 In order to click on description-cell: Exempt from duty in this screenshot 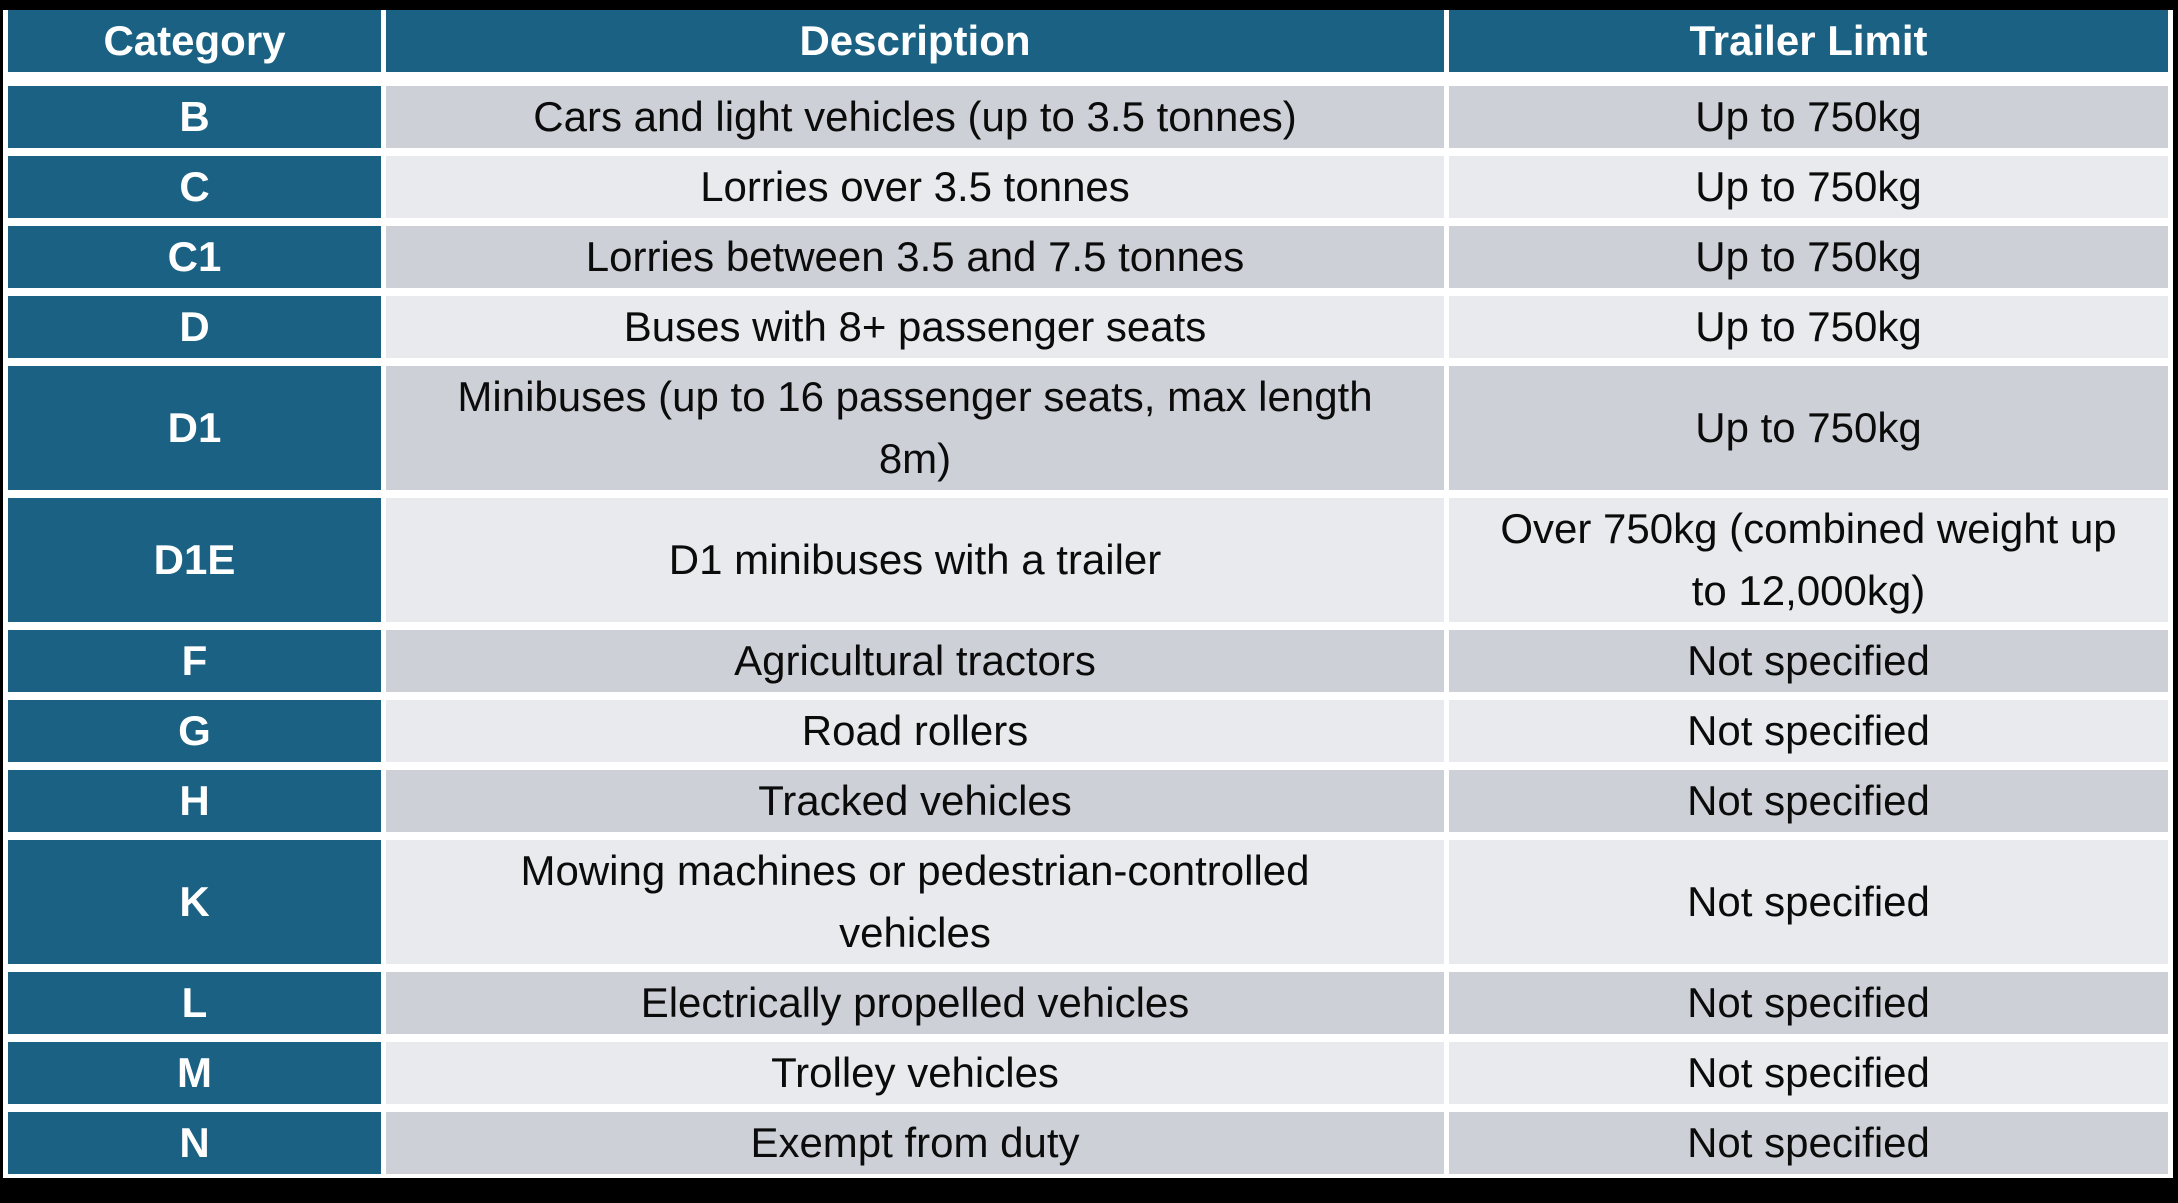, I will do `click(915, 1143)`.